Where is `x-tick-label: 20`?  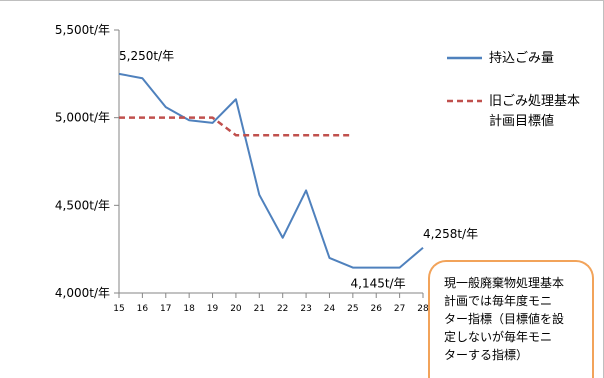 x-tick-label: 20 is located at coordinates (236, 309).